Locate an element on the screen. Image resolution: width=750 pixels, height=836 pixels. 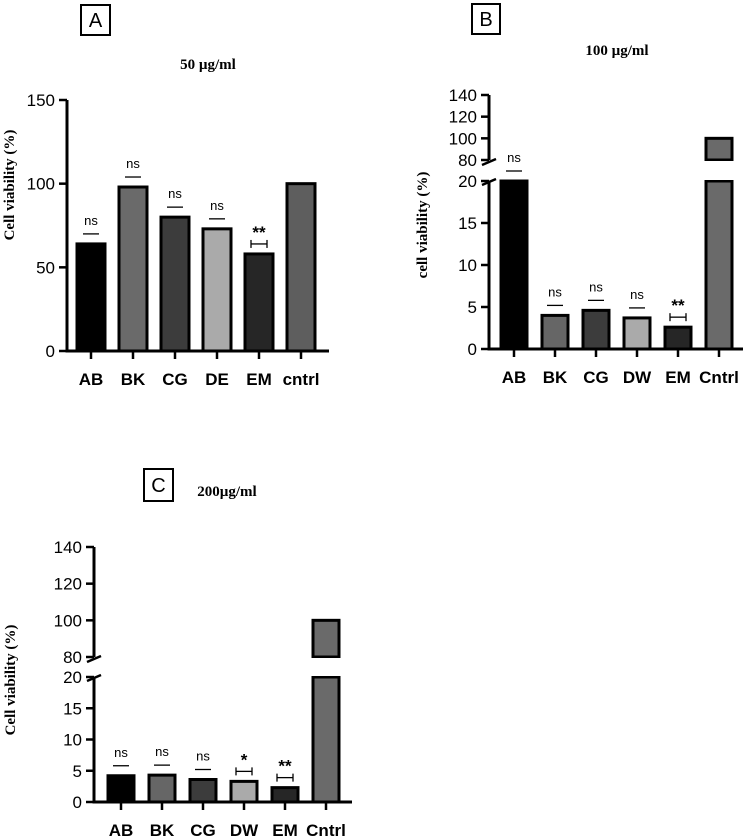
panel-a-bar-em is located at coordinates (259, 302).